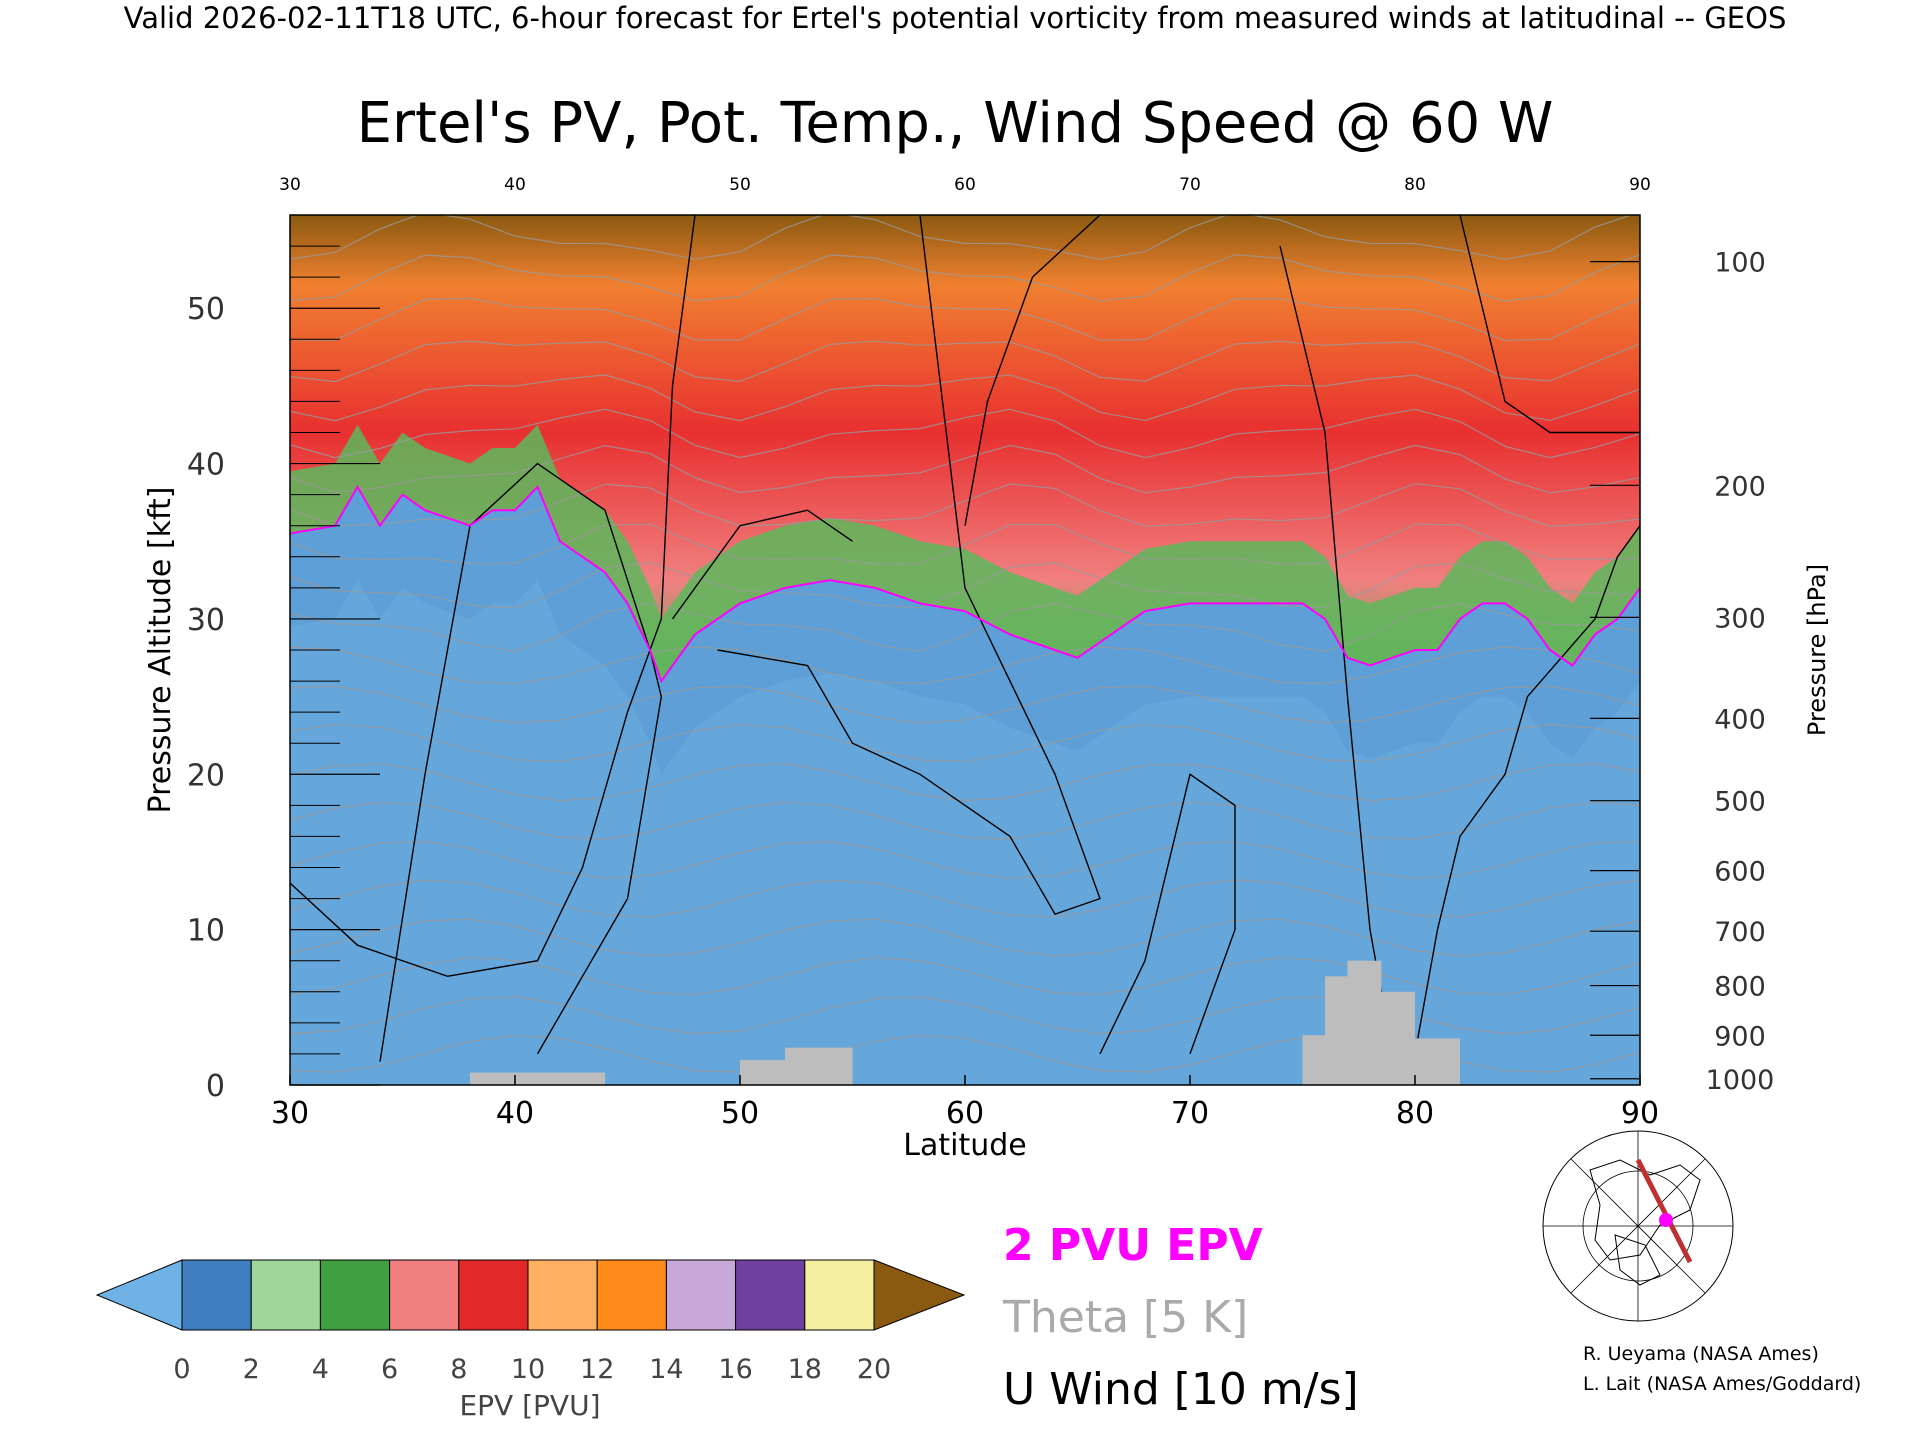 This screenshot has height=1440, width=1920. I want to click on x-tick-label: 90, so click(1640, 1113).